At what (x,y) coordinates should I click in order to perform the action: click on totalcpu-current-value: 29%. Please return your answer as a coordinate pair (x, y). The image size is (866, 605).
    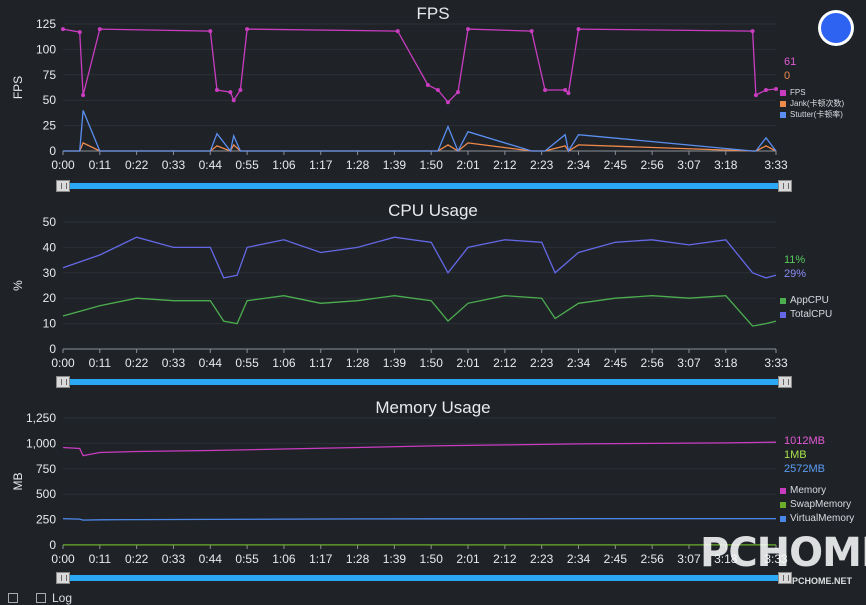
    Looking at the image, I should click on (795, 274).